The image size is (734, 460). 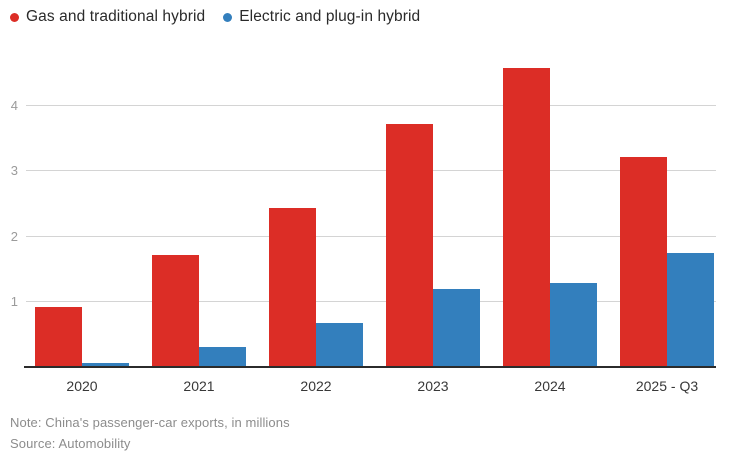 I want to click on bar-group-2024: 2024, so click(x=550, y=228).